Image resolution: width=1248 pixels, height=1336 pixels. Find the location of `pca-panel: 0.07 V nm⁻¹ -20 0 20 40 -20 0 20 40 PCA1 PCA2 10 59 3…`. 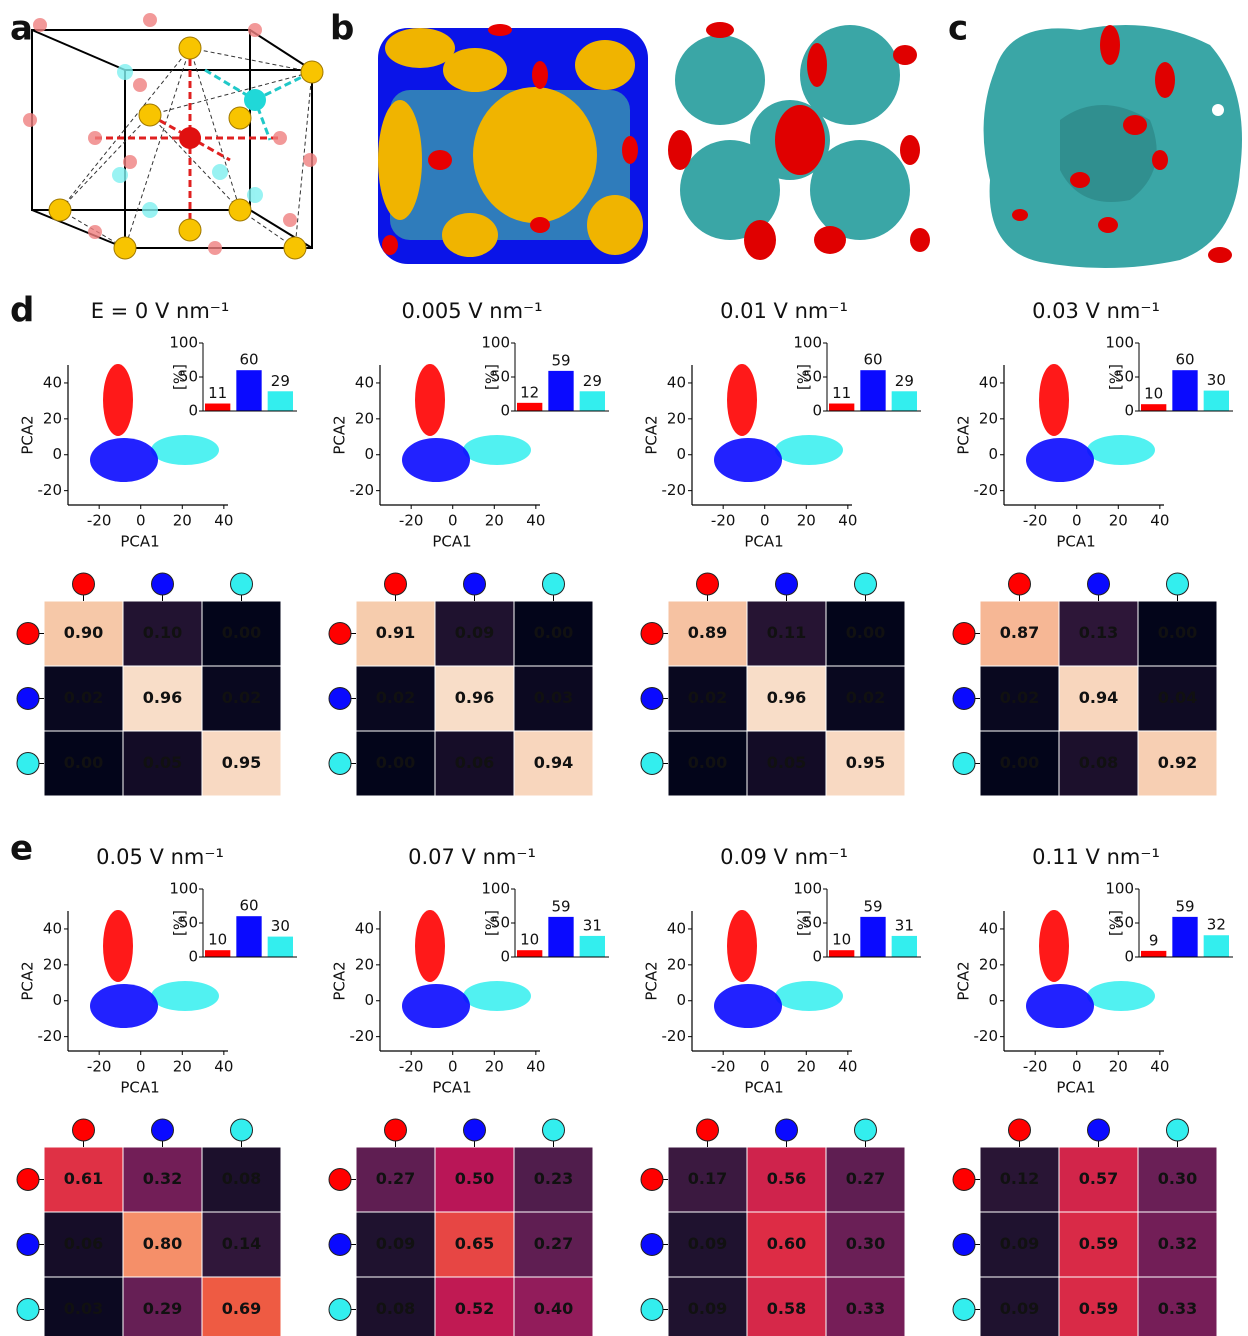

pca-panel: 0.07 V nm⁻¹ -20 0 20 40 -20 0 20 40 PCA1 PCA2 10 59 3… is located at coordinates (468, 1090).